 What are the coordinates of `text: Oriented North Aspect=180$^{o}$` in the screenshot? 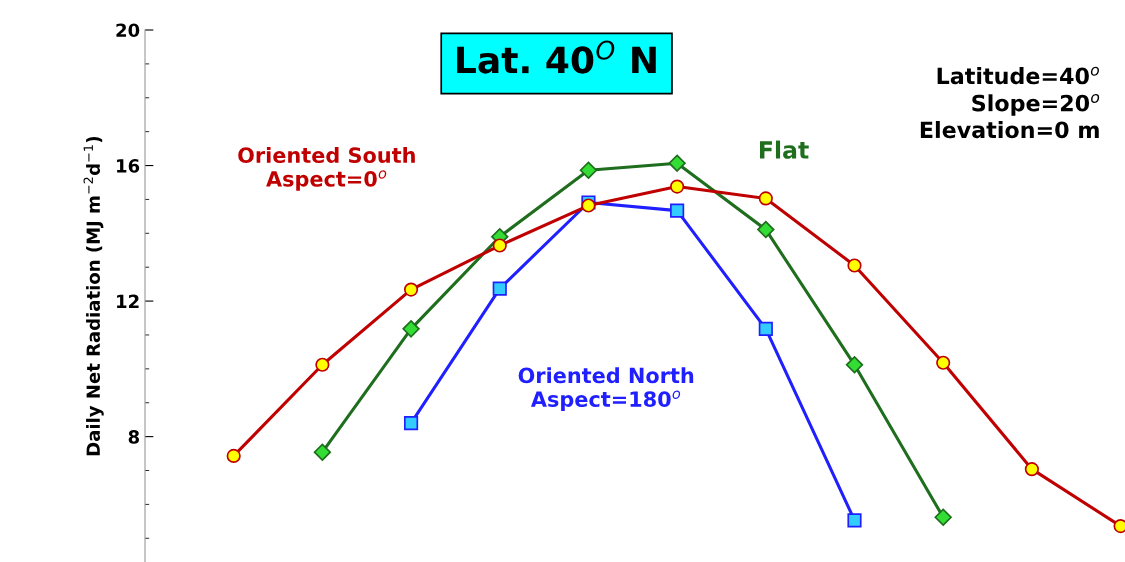 It's located at (606, 389).